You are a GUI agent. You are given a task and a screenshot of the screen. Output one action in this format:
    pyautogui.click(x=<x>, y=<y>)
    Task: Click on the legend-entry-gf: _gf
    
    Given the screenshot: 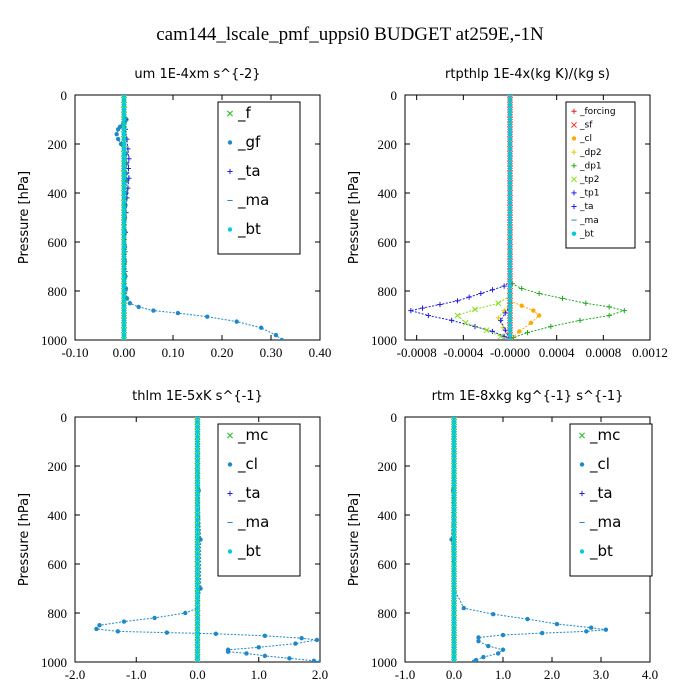 What is the action you would take?
    pyautogui.click(x=244, y=142)
    